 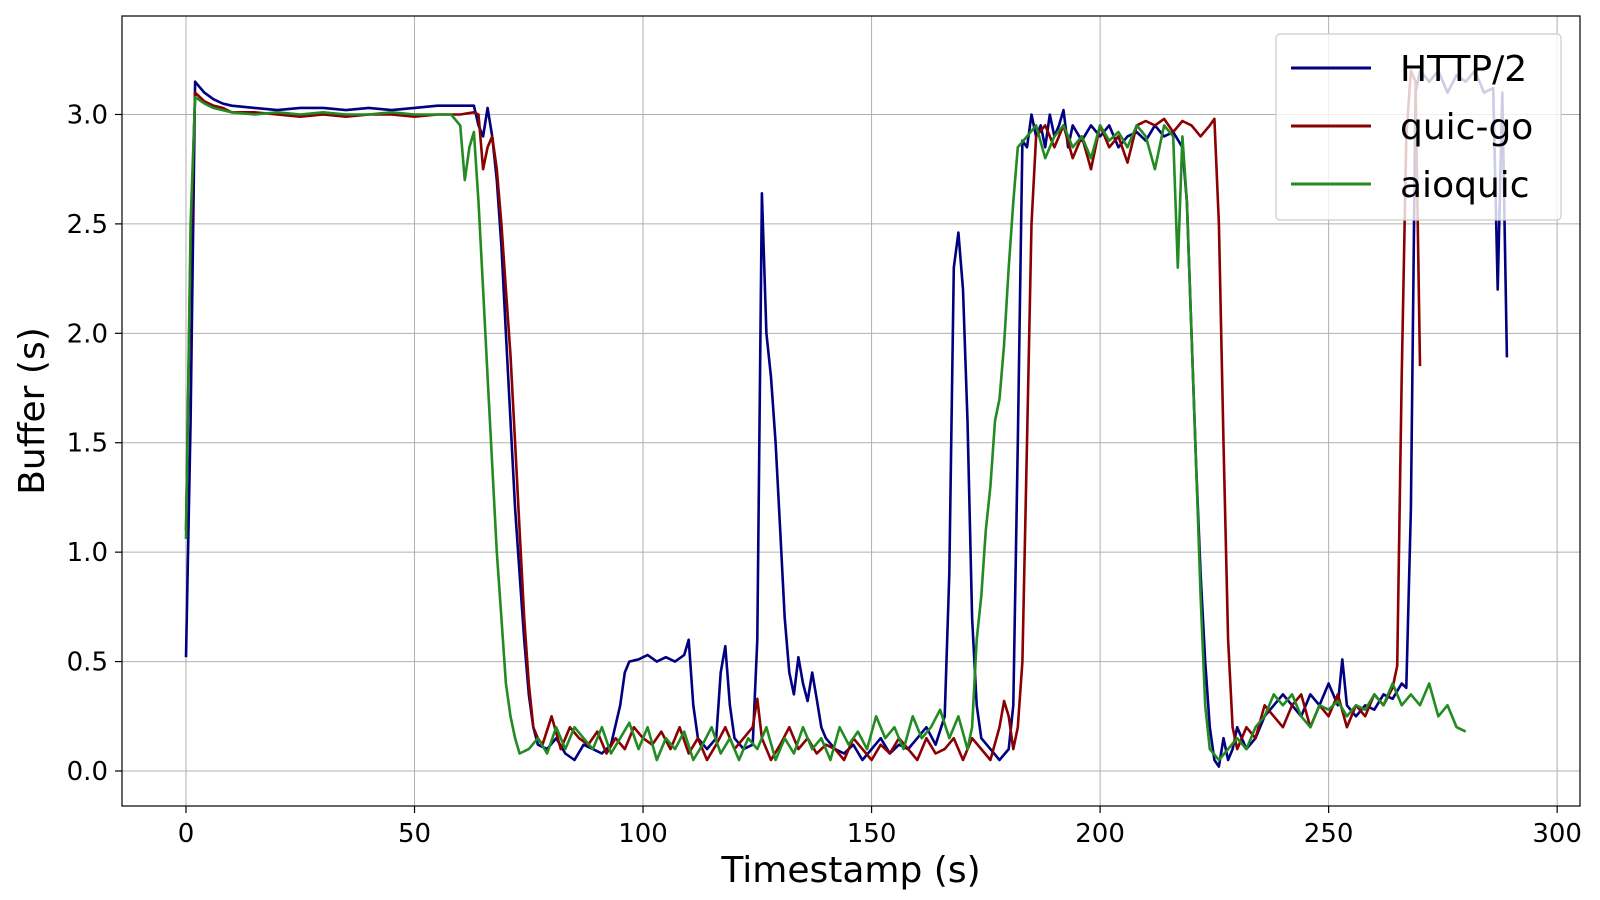 What do you see at coordinates (87, 553) in the screenshot?
I see `y-tick-label: 1.0` at bounding box center [87, 553].